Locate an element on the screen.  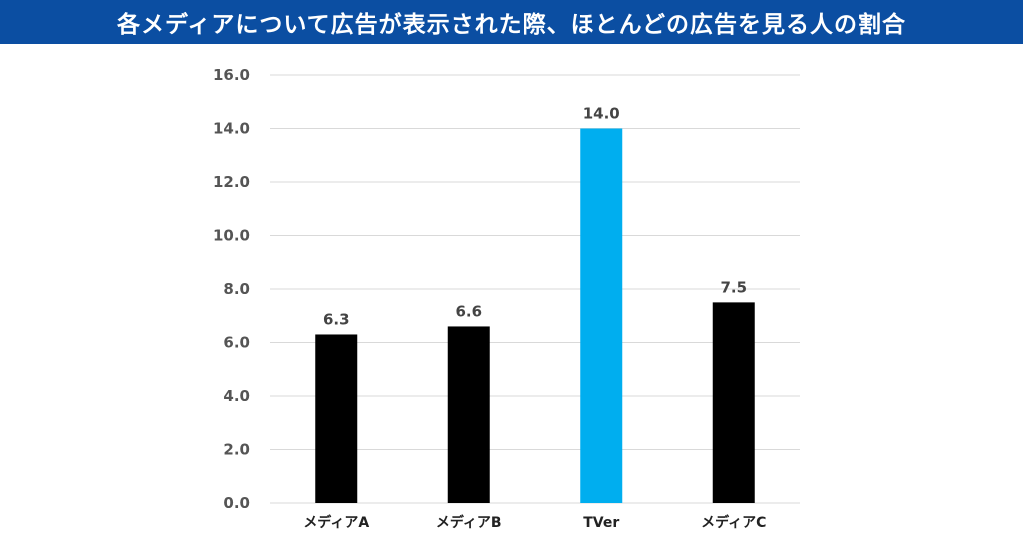
y-tick-label: 10.0 is located at coordinates (231, 236).